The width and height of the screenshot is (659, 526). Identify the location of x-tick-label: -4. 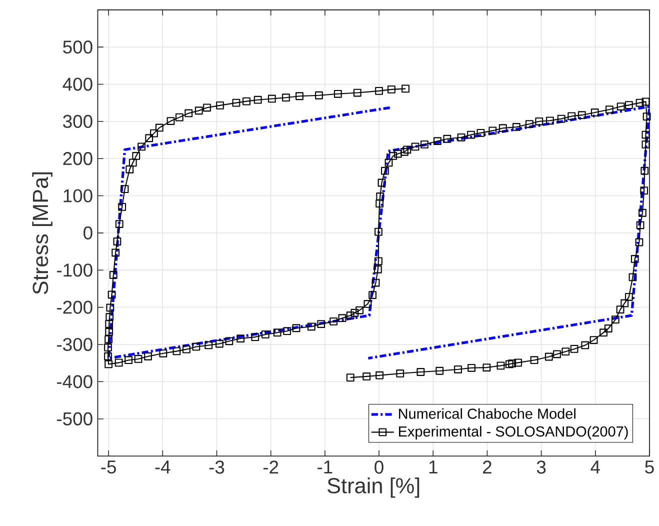
(162, 467).